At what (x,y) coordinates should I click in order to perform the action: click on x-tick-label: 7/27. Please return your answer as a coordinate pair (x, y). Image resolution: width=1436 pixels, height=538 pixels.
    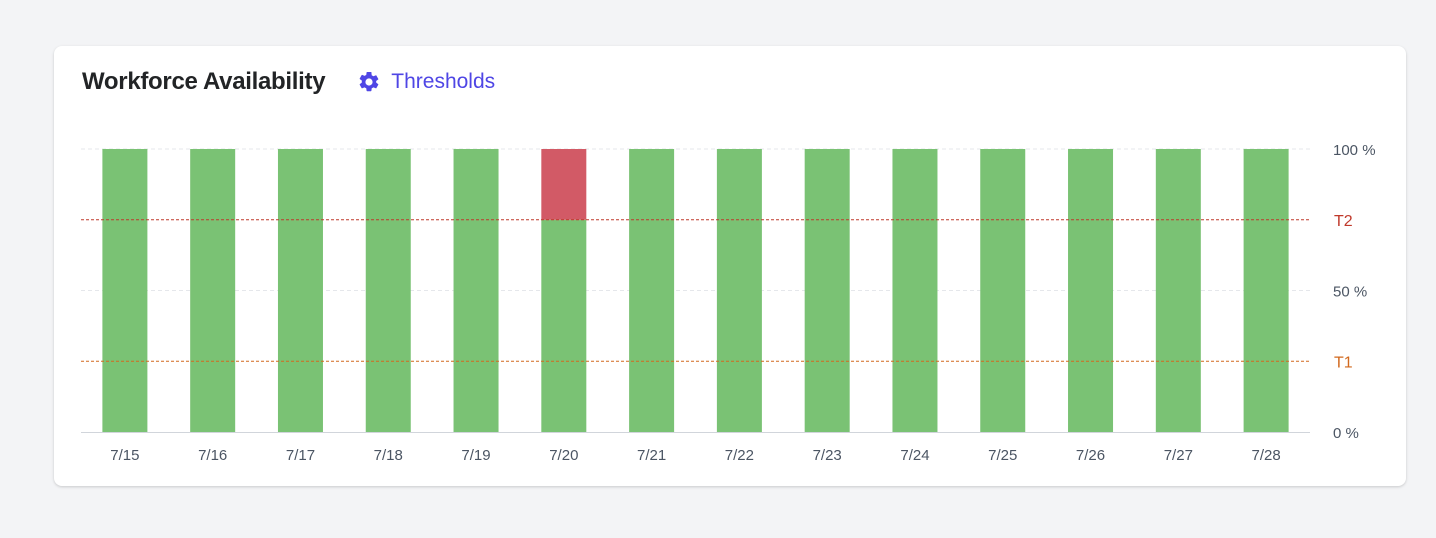
    Looking at the image, I should click on (1178, 455).